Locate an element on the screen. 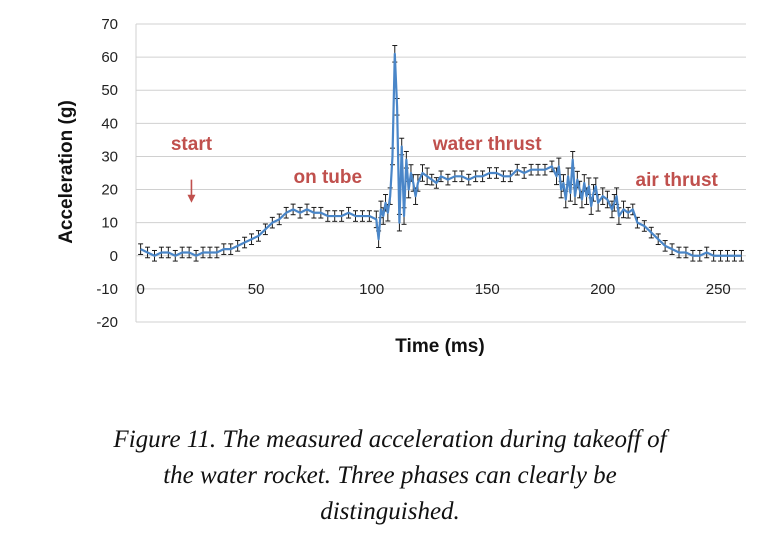 The image size is (780, 560). y-tick-labels: -20 -10 0 10 20 30 40 50 60 70 is located at coordinates (107, 173).